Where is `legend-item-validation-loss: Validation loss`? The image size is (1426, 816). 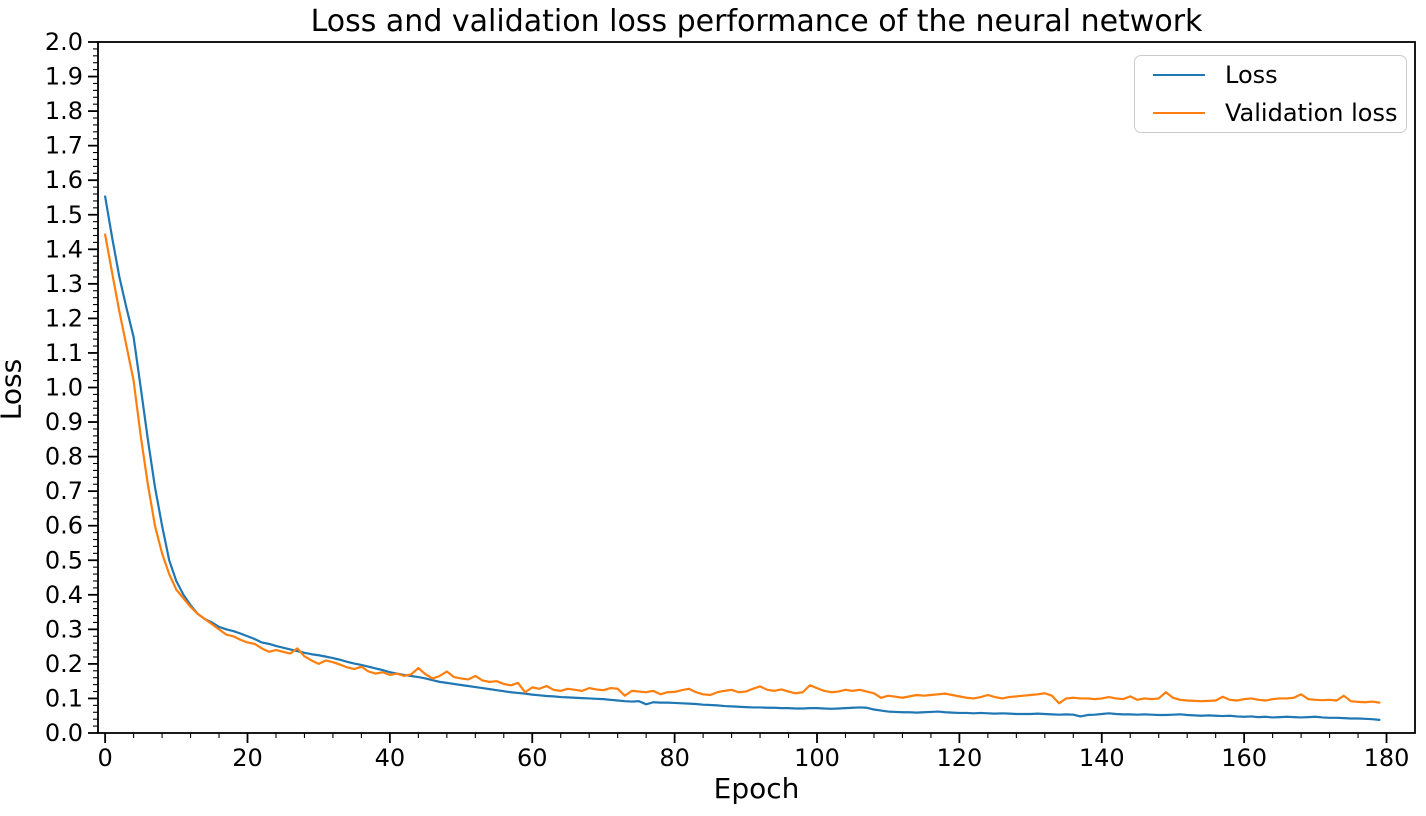
legend-item-validation-loss: Validation loss is located at coordinates (1270, 113).